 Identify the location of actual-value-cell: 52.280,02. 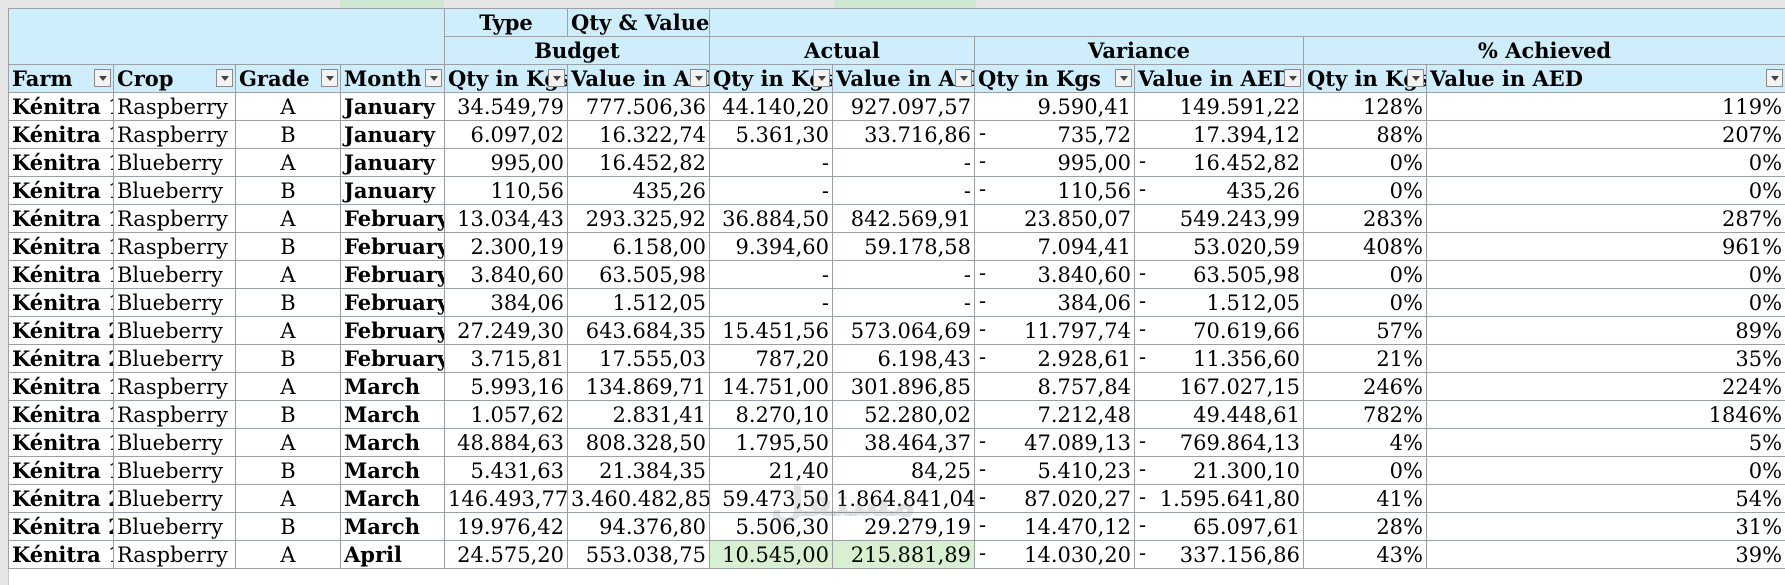
(903, 414).